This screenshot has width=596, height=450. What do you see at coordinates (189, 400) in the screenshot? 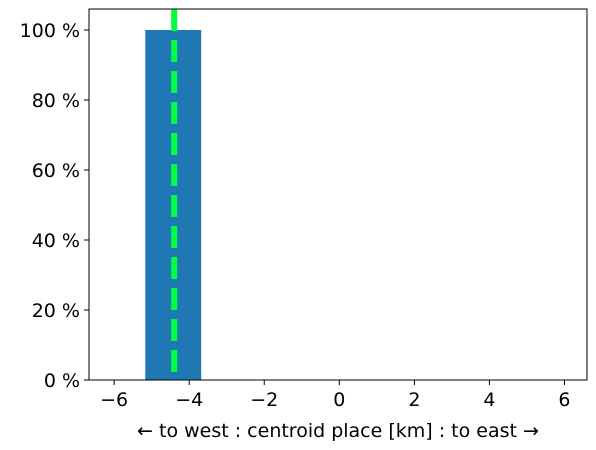
I see `x-tick-label: −4` at bounding box center [189, 400].